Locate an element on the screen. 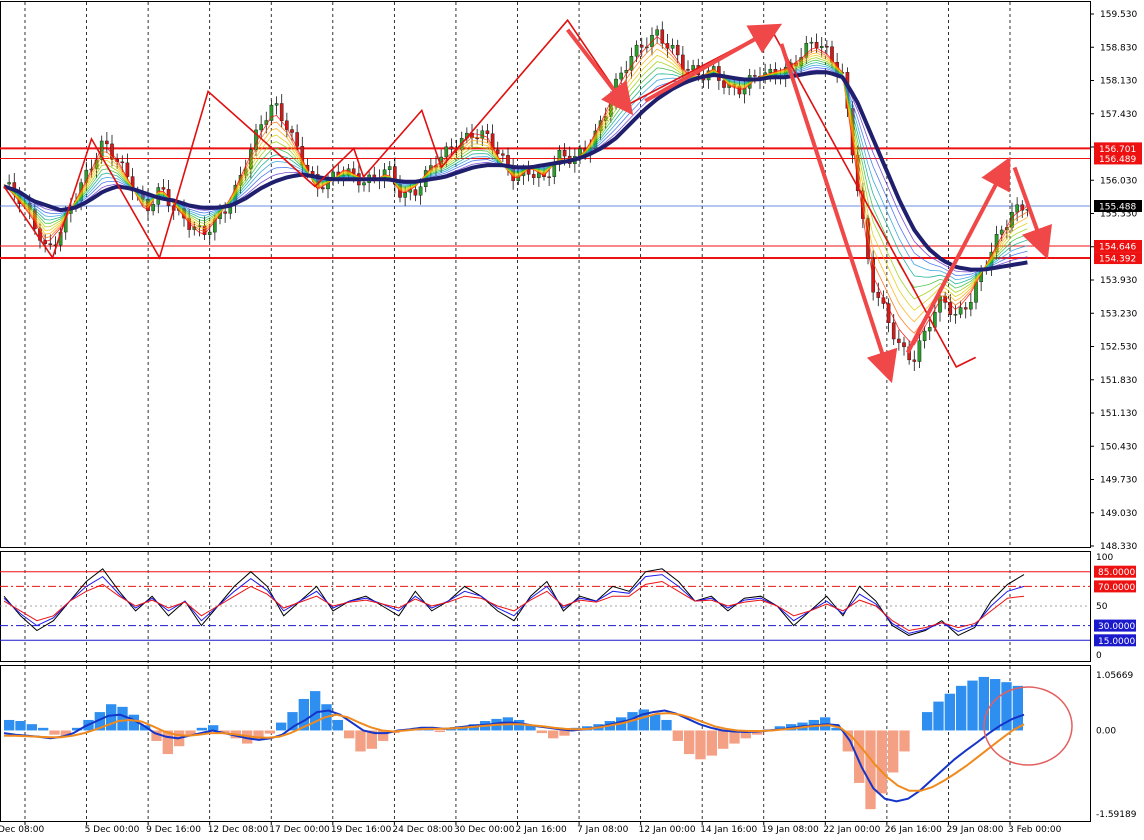  price-tick-label: 152.530 is located at coordinates (1118, 348).